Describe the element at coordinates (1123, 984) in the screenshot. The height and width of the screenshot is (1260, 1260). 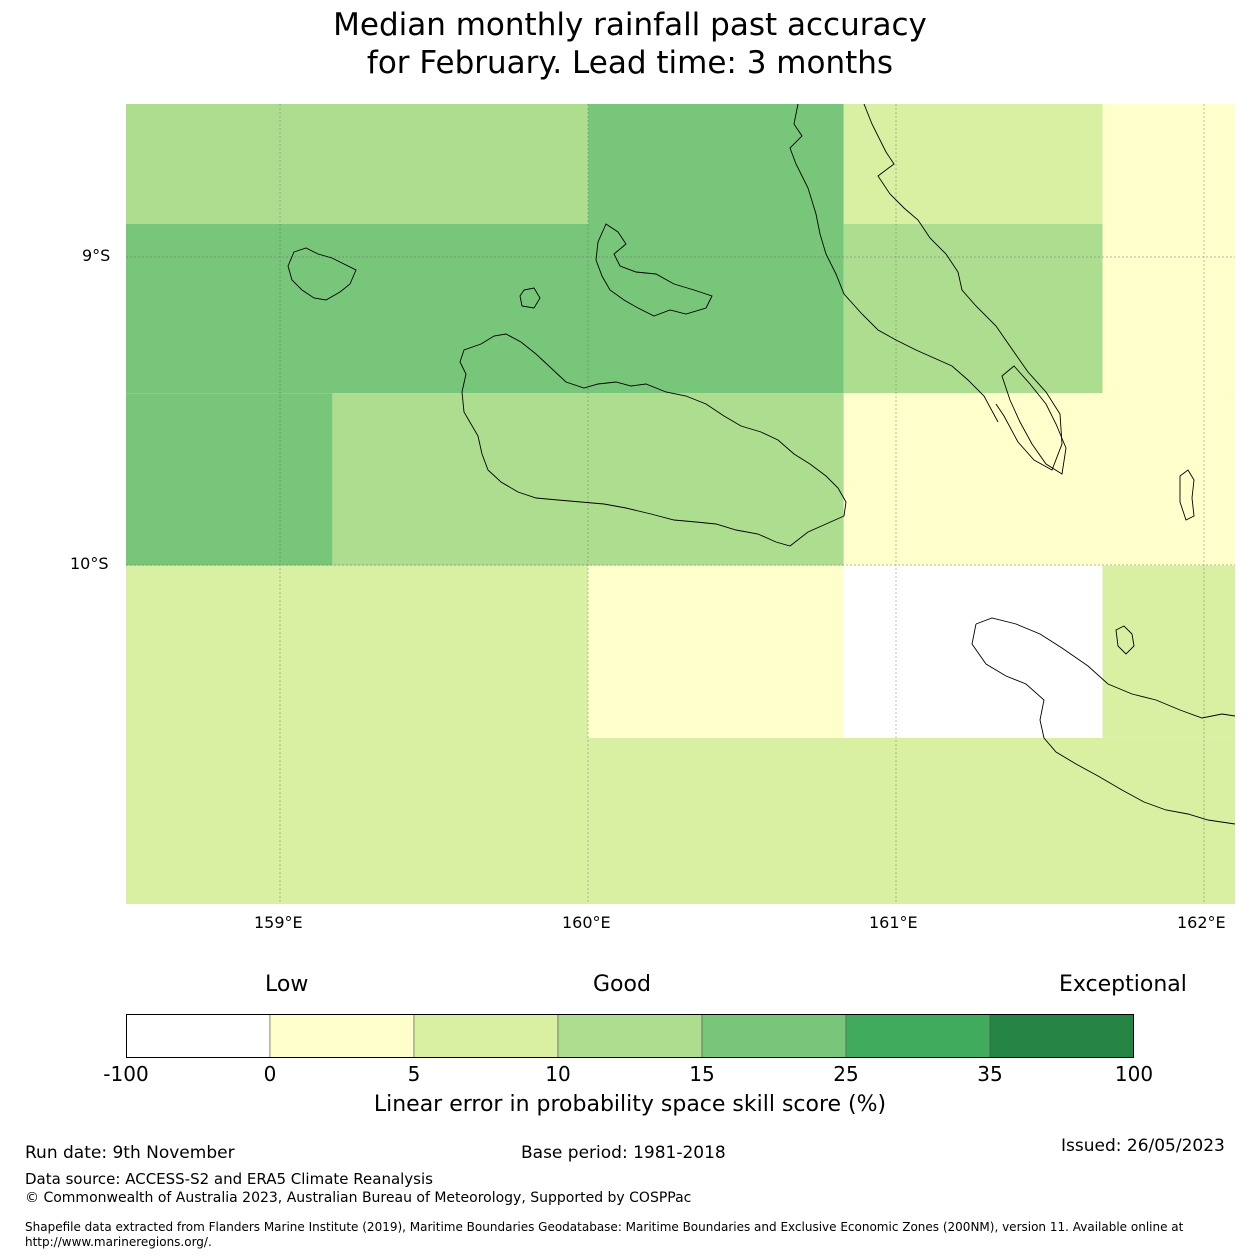
I see `colorbar-exceptional-label: Exceptional` at that location.